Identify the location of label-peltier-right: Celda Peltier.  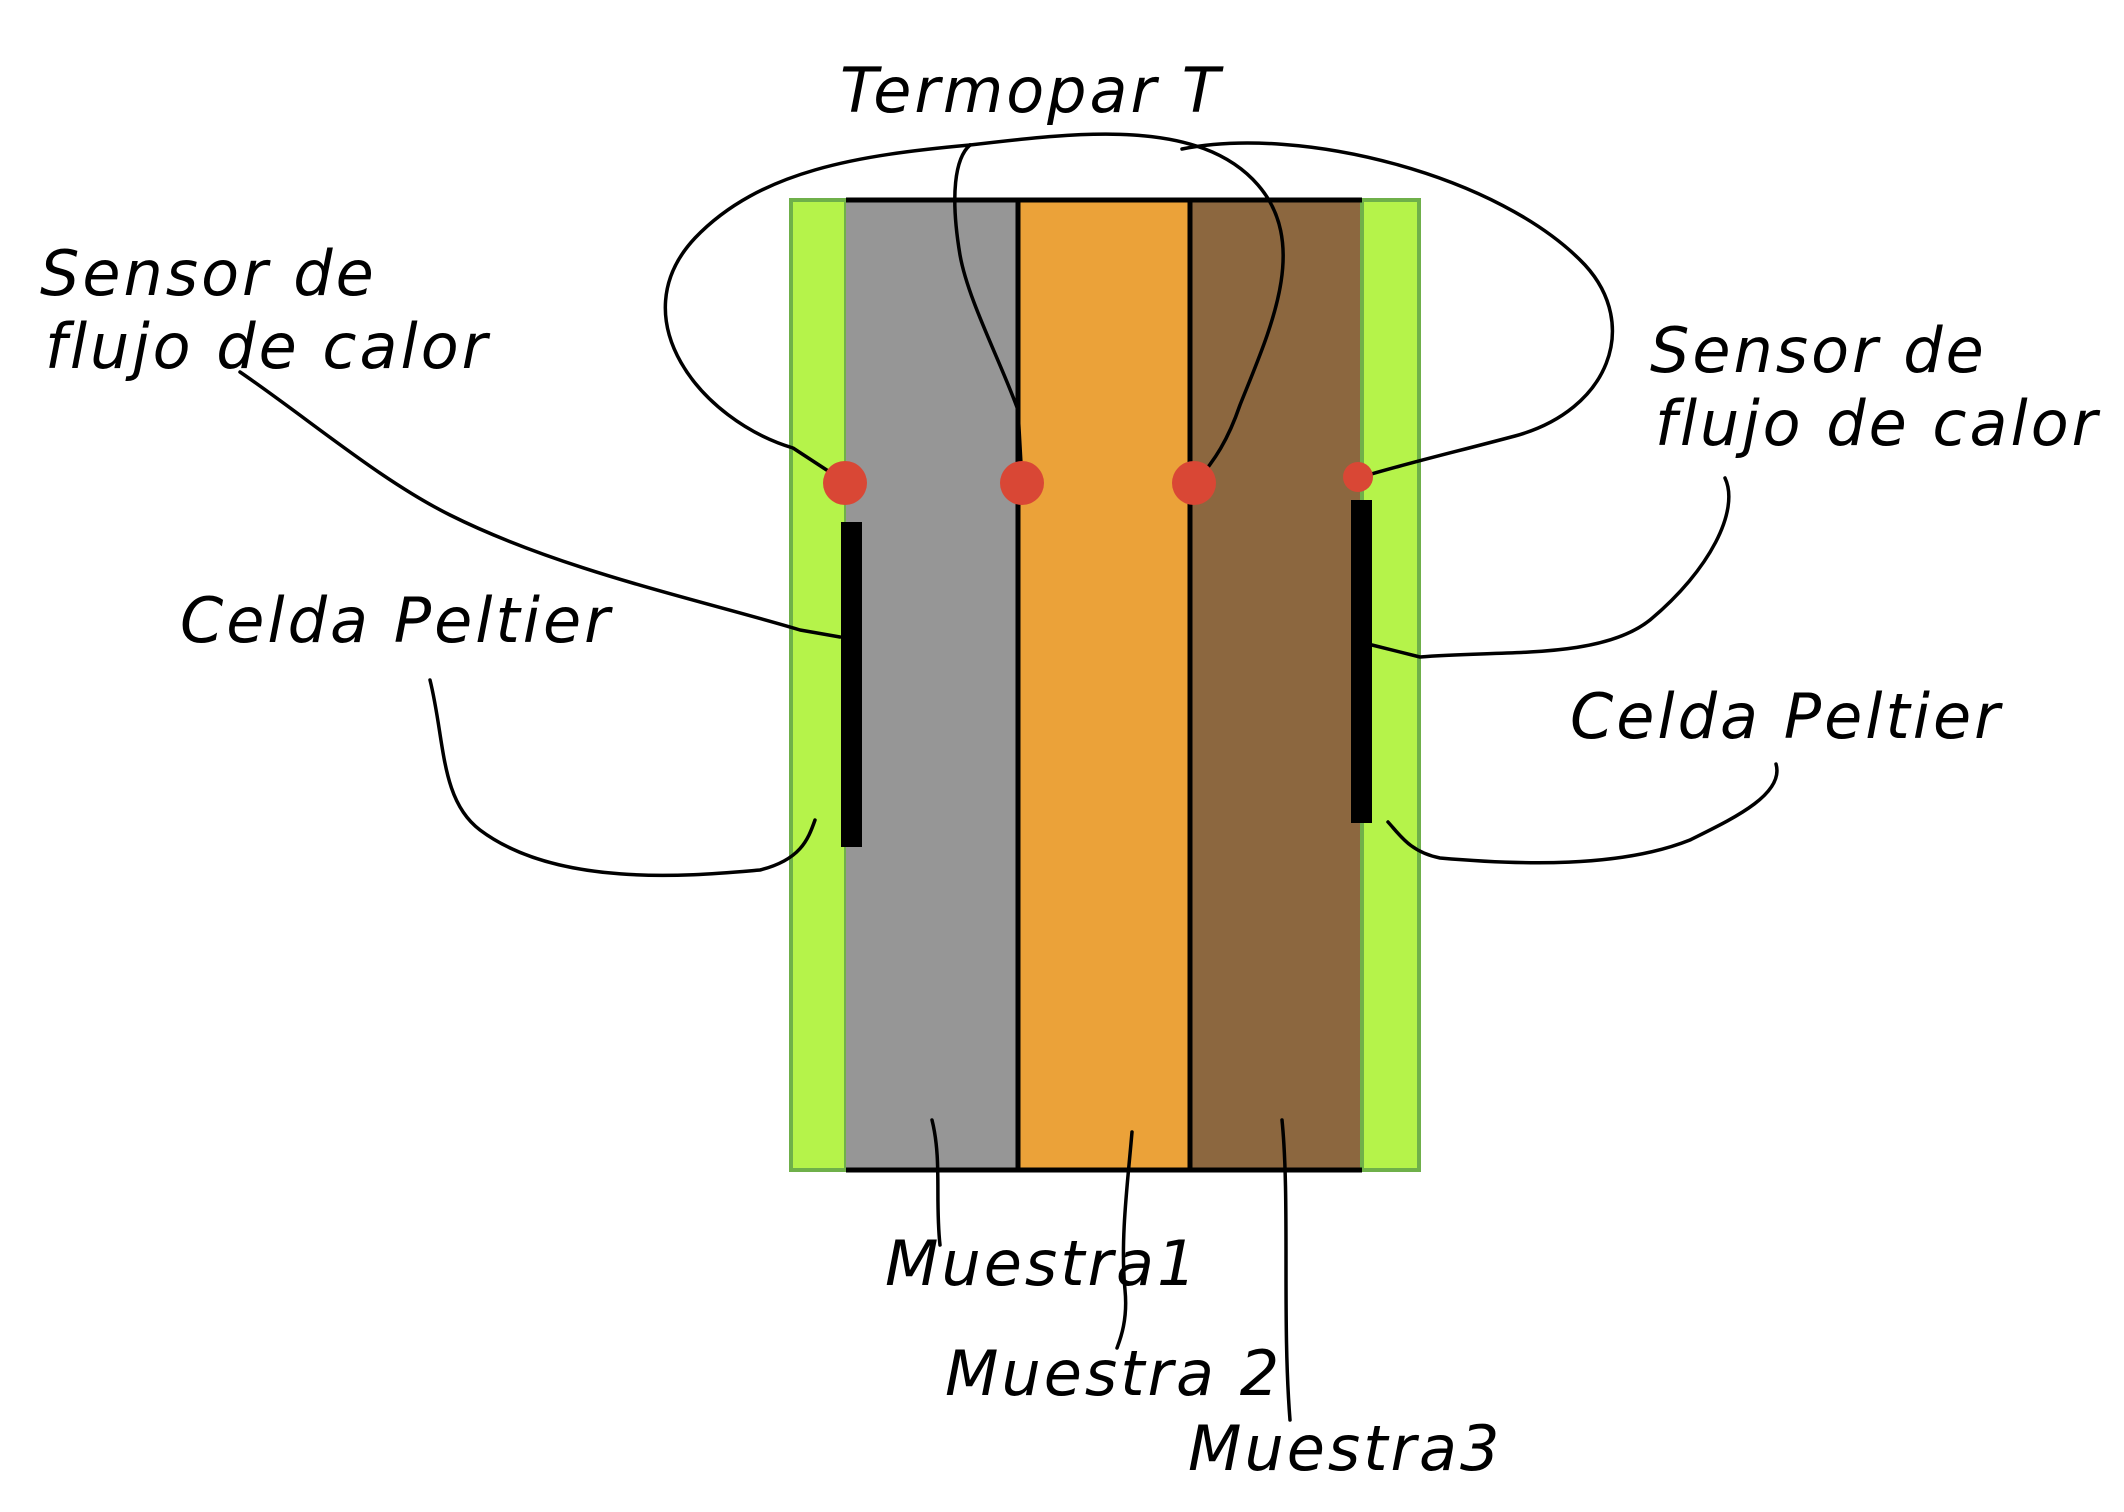
(1786, 716).